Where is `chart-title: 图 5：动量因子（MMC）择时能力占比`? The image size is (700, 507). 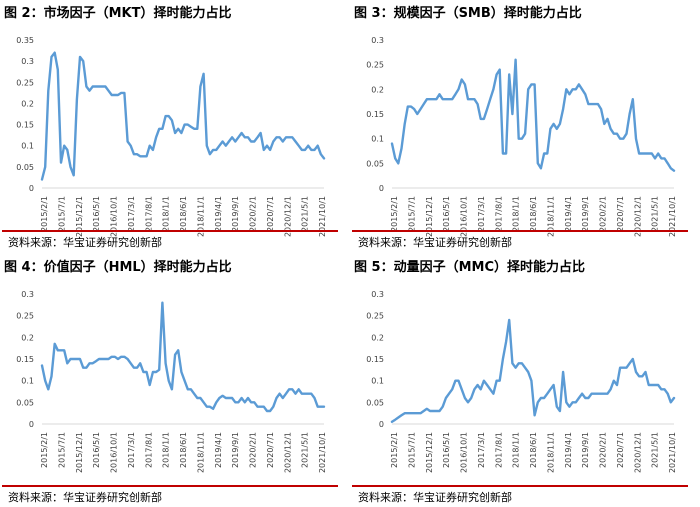 chart-title: 图 5：动量因子（MMC）择时能力占比 is located at coordinates (469, 267).